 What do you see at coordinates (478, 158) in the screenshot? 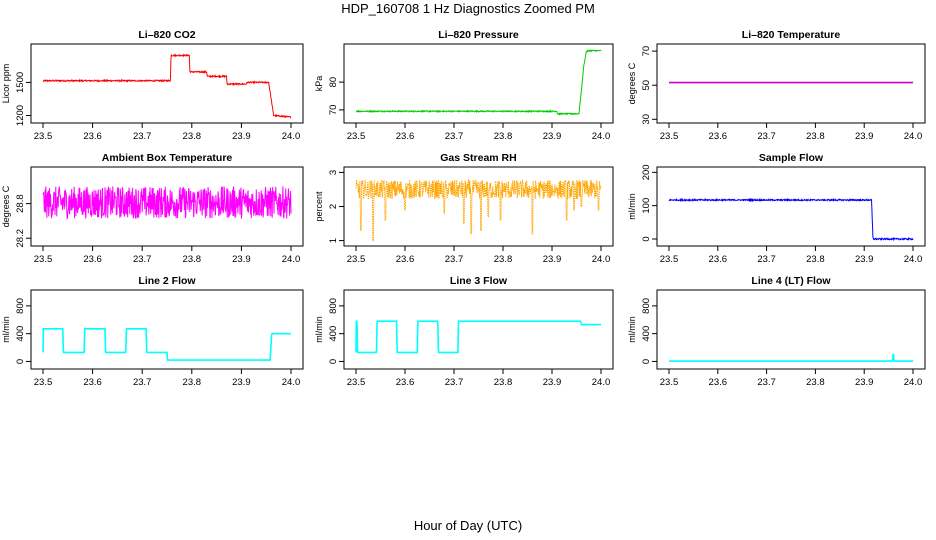
I see `panel-title: Gas Stream RH` at bounding box center [478, 158].